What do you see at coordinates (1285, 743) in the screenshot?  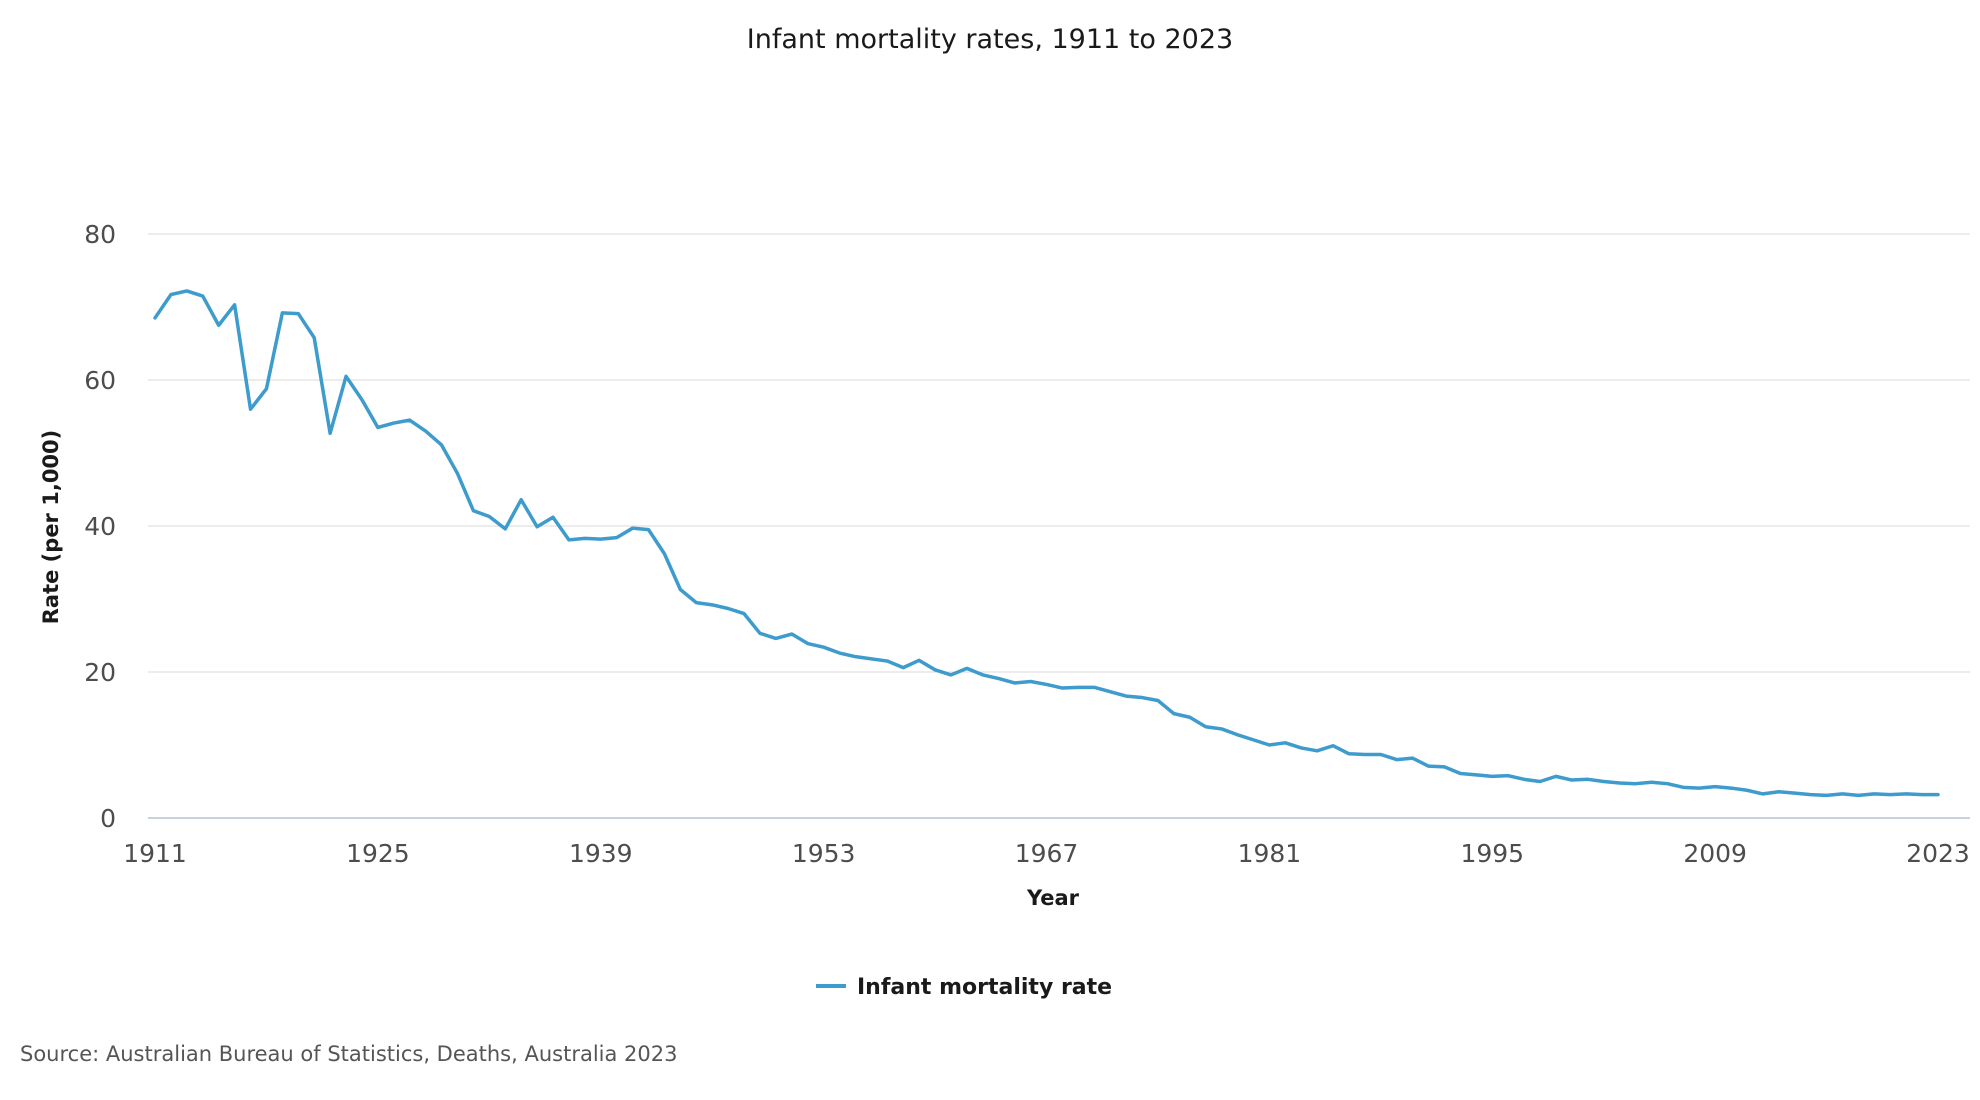 I see `data-point-1982` at bounding box center [1285, 743].